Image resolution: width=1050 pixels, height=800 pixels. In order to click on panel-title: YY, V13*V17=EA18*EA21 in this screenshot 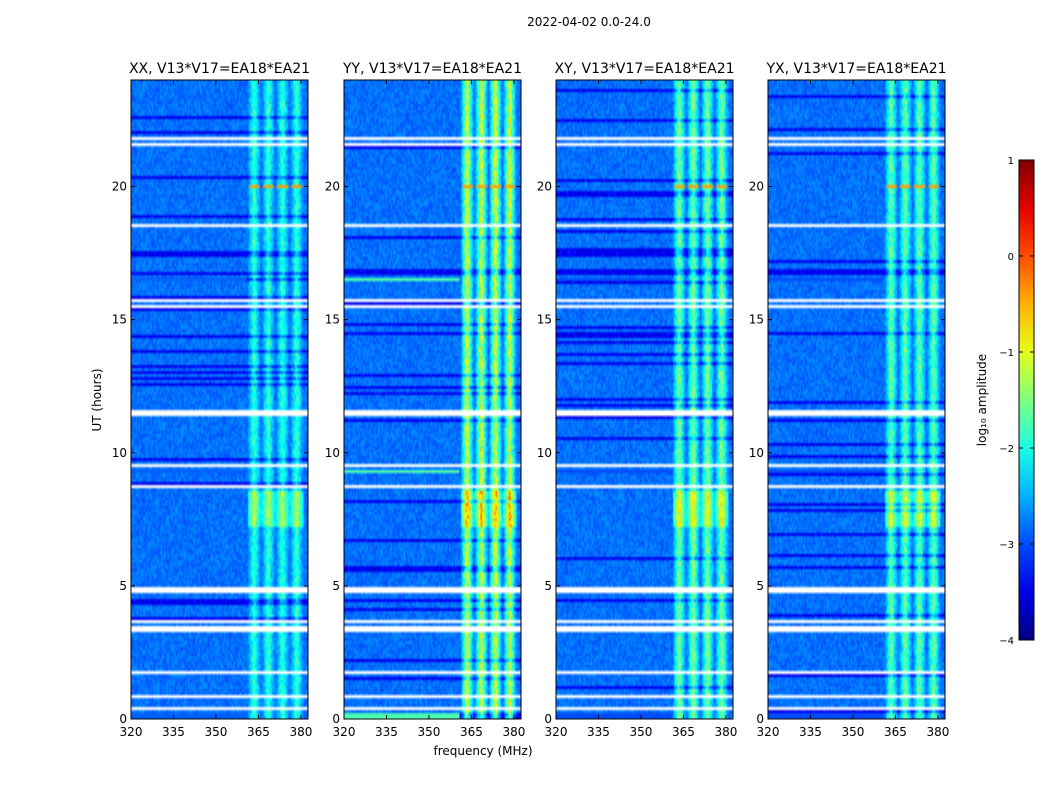, I will do `click(432, 69)`.